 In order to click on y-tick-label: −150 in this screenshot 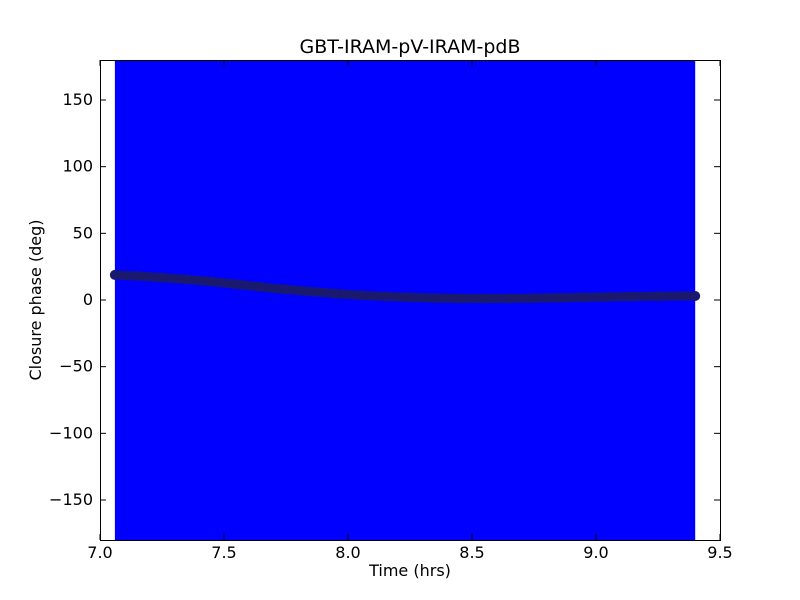, I will do `click(71, 499)`.